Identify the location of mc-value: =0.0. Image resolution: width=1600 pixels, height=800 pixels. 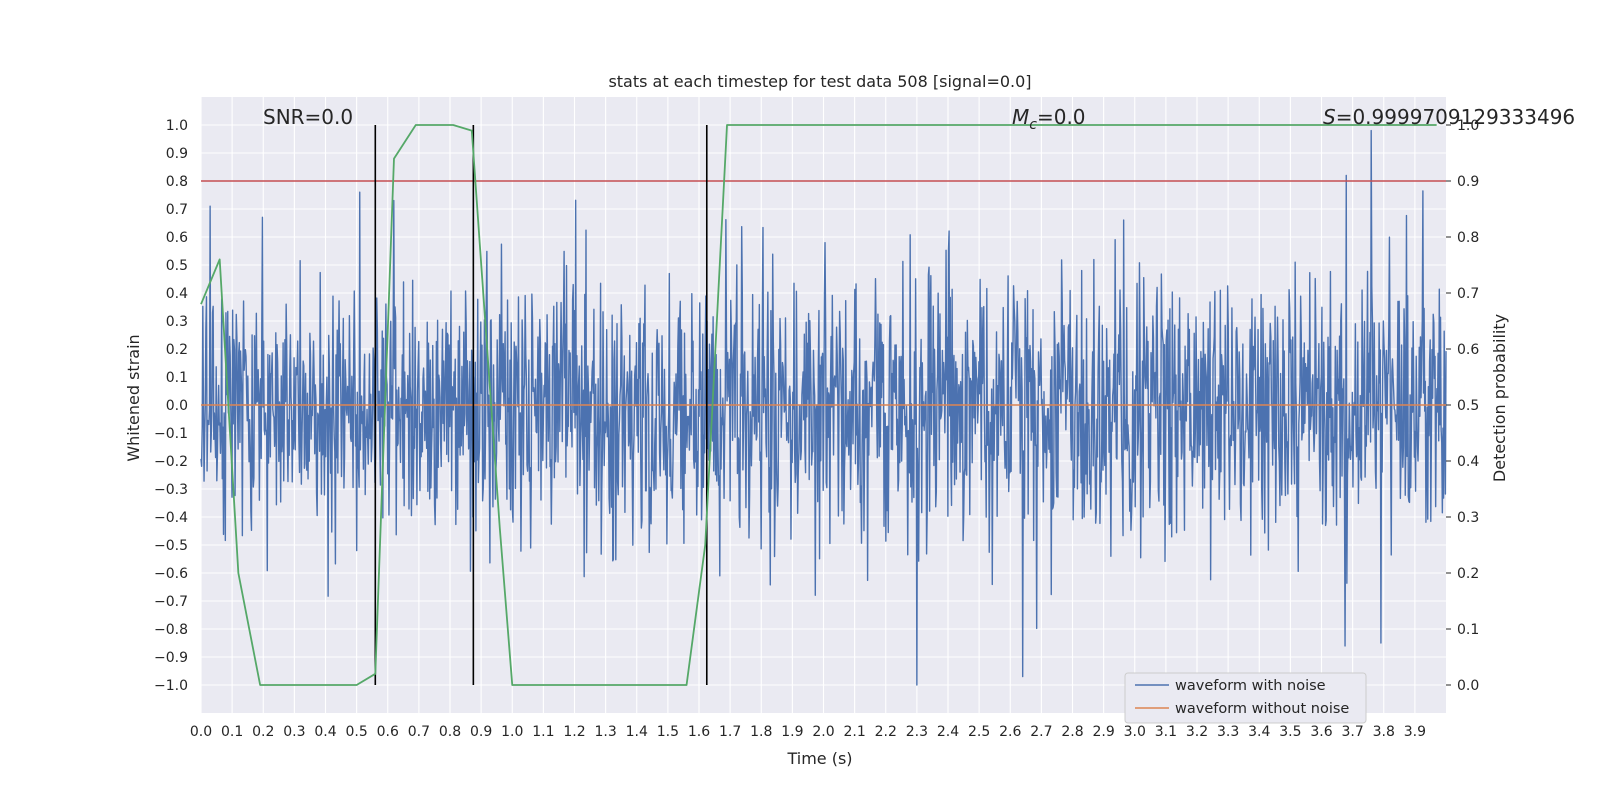
(1061, 117).